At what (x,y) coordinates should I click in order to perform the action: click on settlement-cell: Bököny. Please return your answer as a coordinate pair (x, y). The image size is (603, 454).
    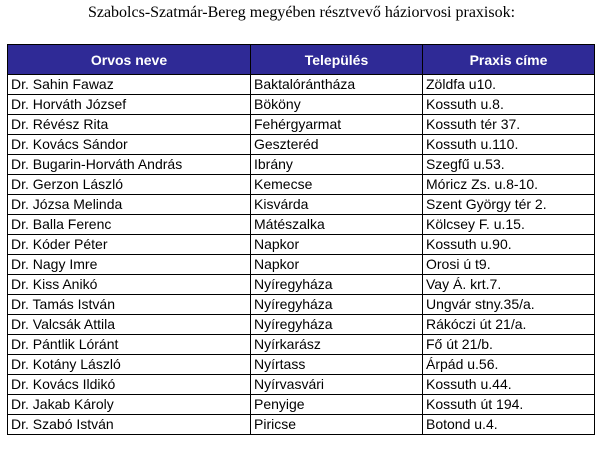
    Looking at the image, I should click on (336, 104).